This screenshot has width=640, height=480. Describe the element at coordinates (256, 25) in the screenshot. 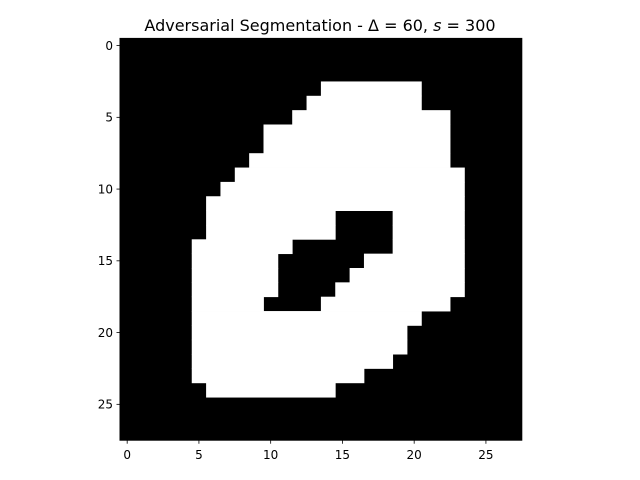

I see `title-prefix: Adversarial Segmentation -` at that location.